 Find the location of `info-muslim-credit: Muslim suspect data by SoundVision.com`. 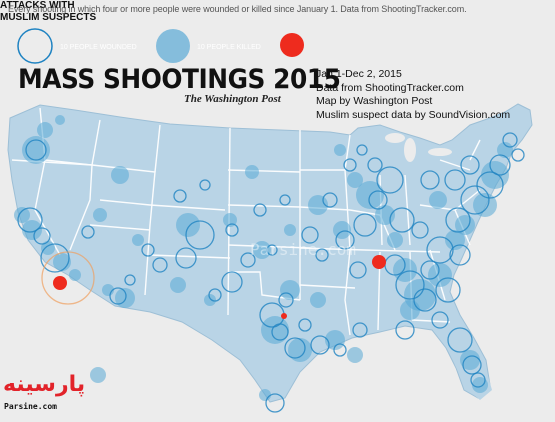

info-muslim-credit: Muslim suspect data by SoundVision.com is located at coordinates (413, 114).